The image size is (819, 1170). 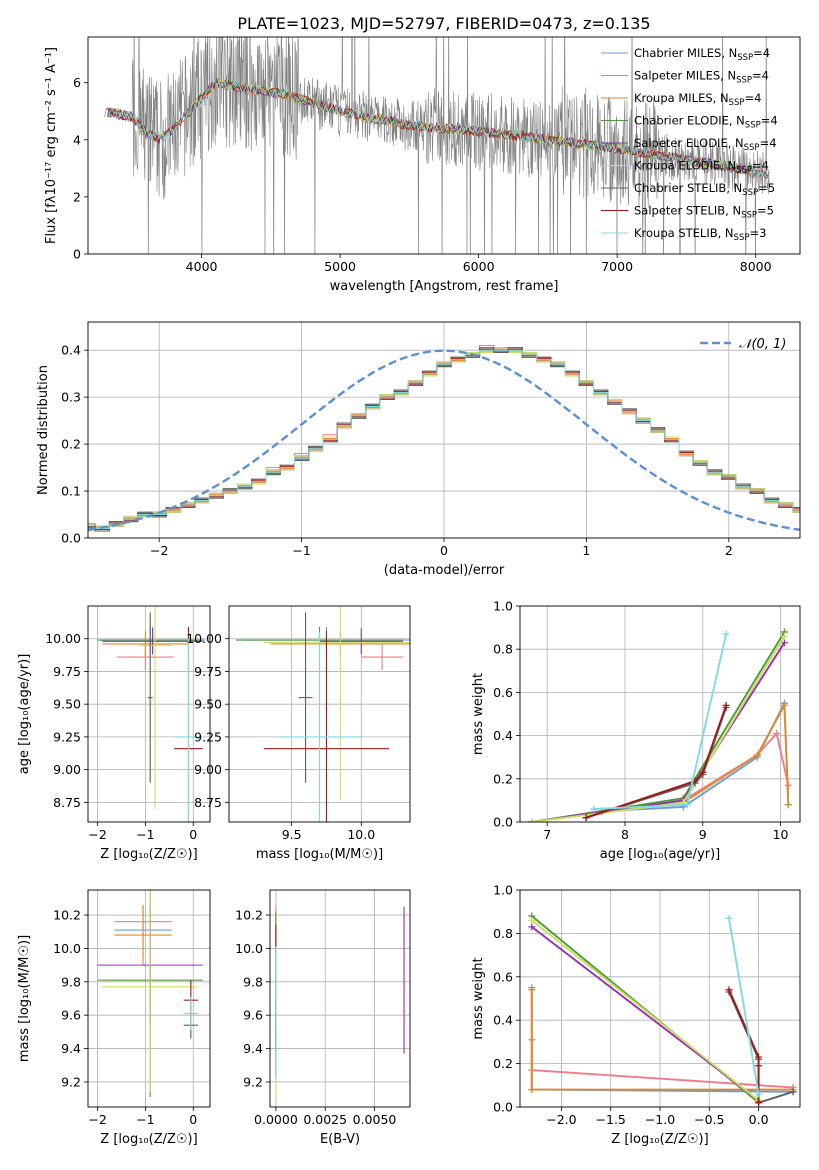 What do you see at coordinates (77, 196) in the screenshot?
I see `spectrum-ytick-label: 2` at bounding box center [77, 196].